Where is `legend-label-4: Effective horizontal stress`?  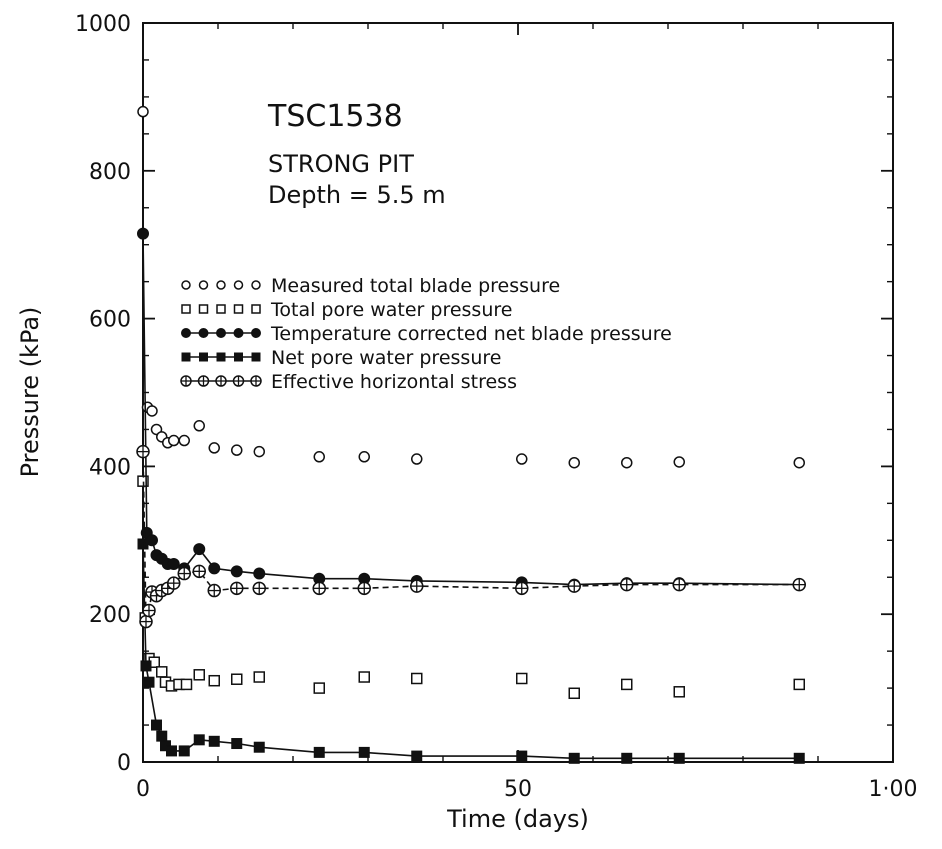
legend-label-4: Effective horizontal stress is located at coordinates (394, 382).